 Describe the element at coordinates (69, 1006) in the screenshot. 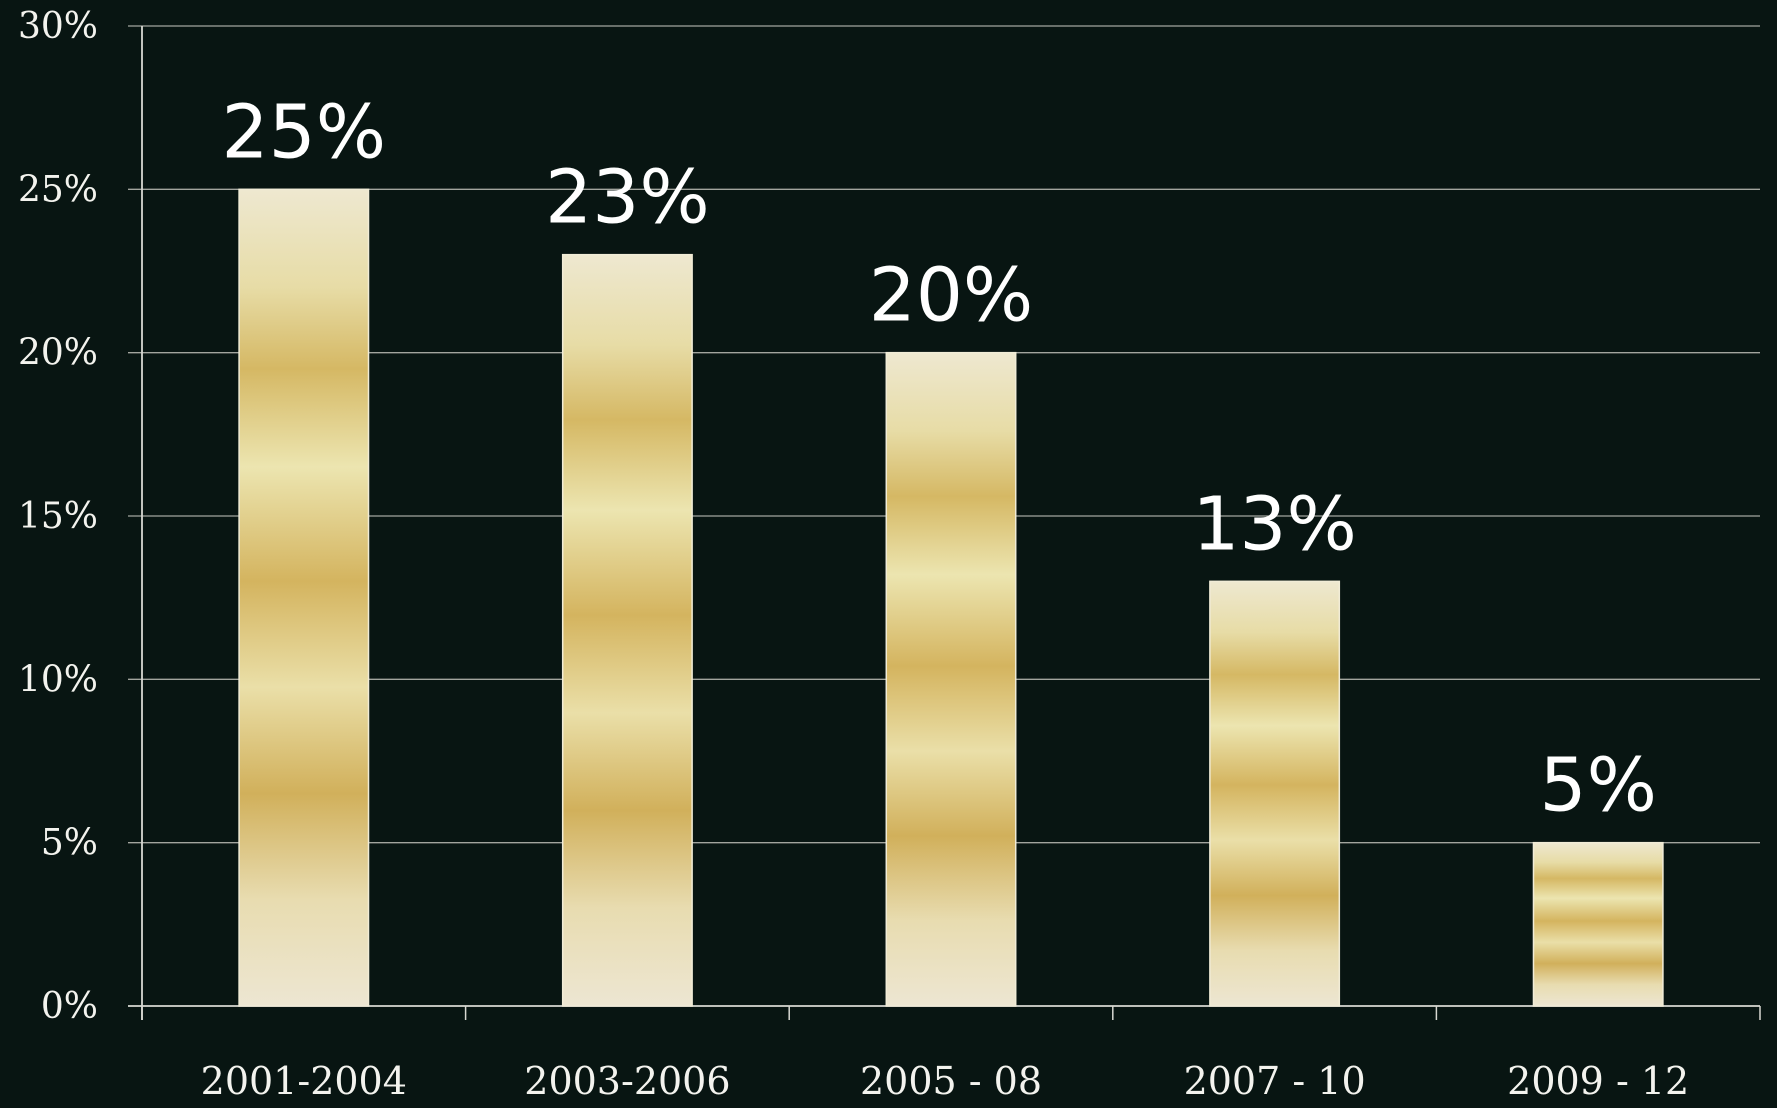

I see `y-tick-label: 0%` at that location.